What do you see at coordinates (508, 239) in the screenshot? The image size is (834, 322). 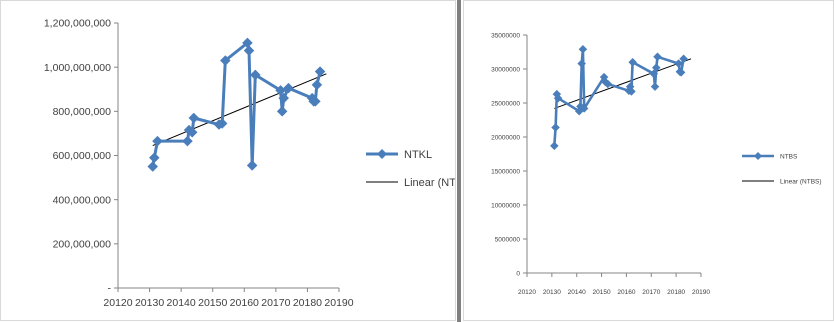 I see `y-tick-label: 5000000` at bounding box center [508, 239].